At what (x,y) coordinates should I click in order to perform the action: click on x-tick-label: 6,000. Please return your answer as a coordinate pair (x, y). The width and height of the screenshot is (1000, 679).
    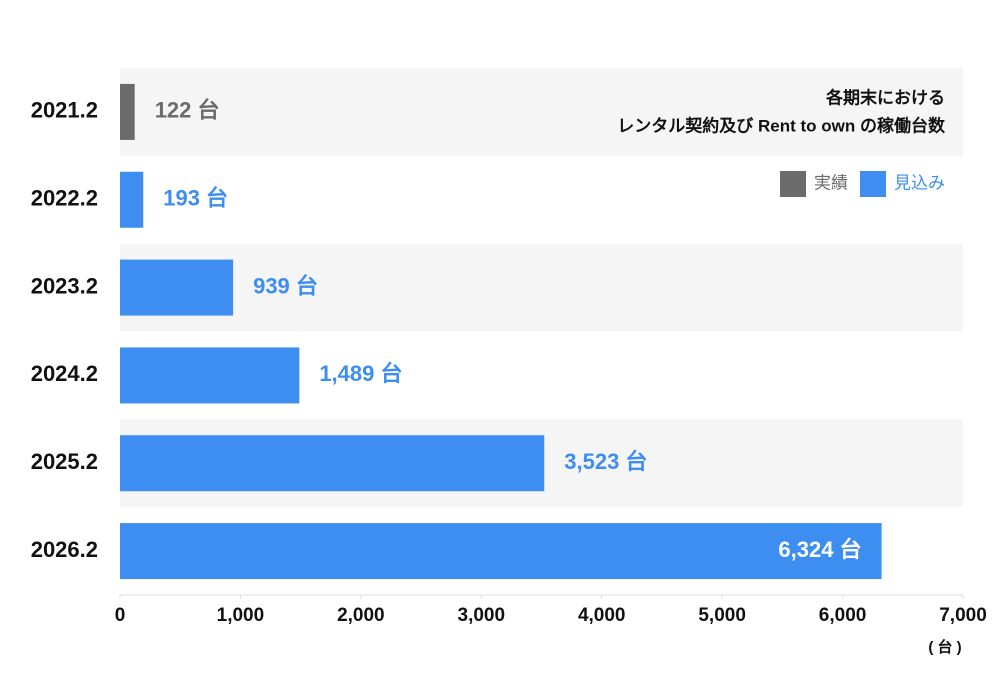
    Looking at the image, I should click on (843, 615).